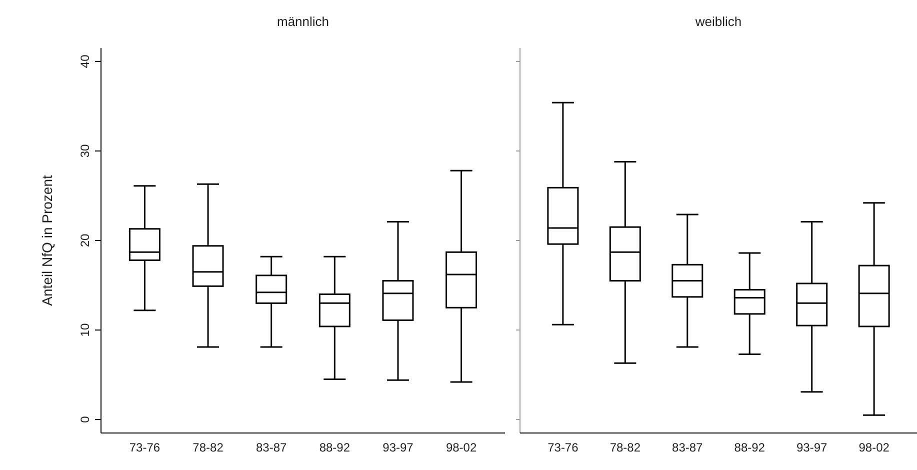 This screenshot has height=470, width=917. Describe the element at coordinates (85, 330) in the screenshot. I see `y-tick-label: 10` at that location.